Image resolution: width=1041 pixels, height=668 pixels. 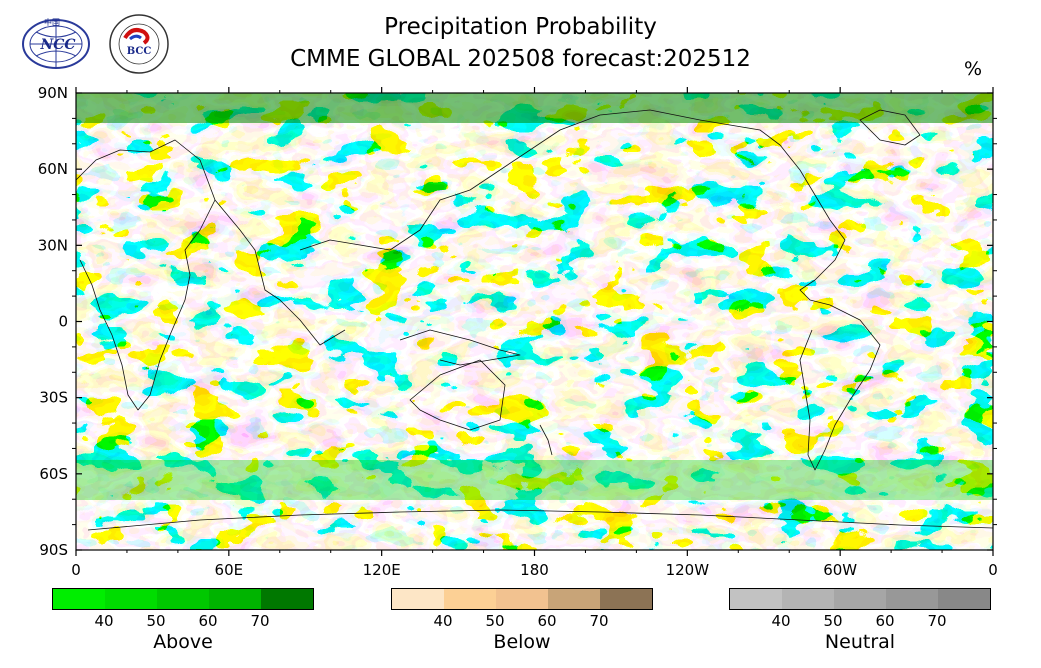 What do you see at coordinates (53, 93) in the screenshot?
I see `lat-label: 90N` at bounding box center [53, 93].